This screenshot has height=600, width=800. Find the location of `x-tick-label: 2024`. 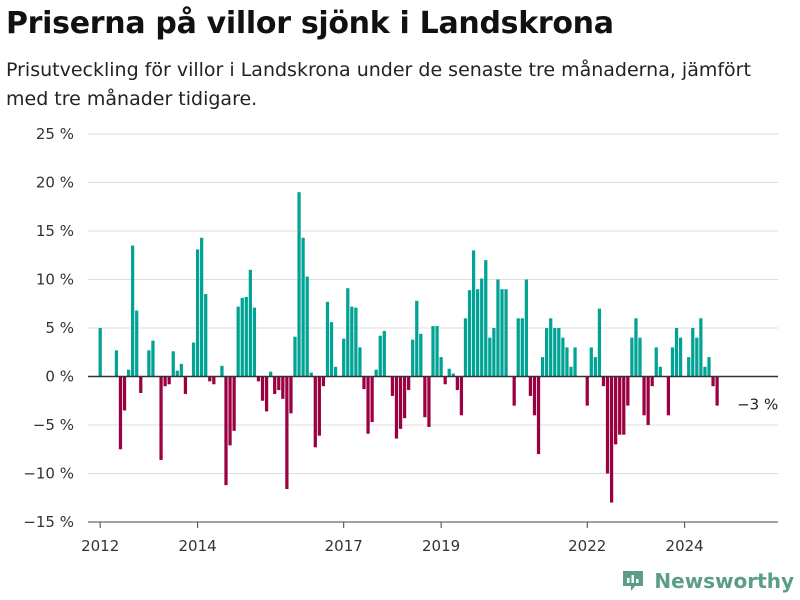

x-tick-label: 2024 is located at coordinates (685, 546).